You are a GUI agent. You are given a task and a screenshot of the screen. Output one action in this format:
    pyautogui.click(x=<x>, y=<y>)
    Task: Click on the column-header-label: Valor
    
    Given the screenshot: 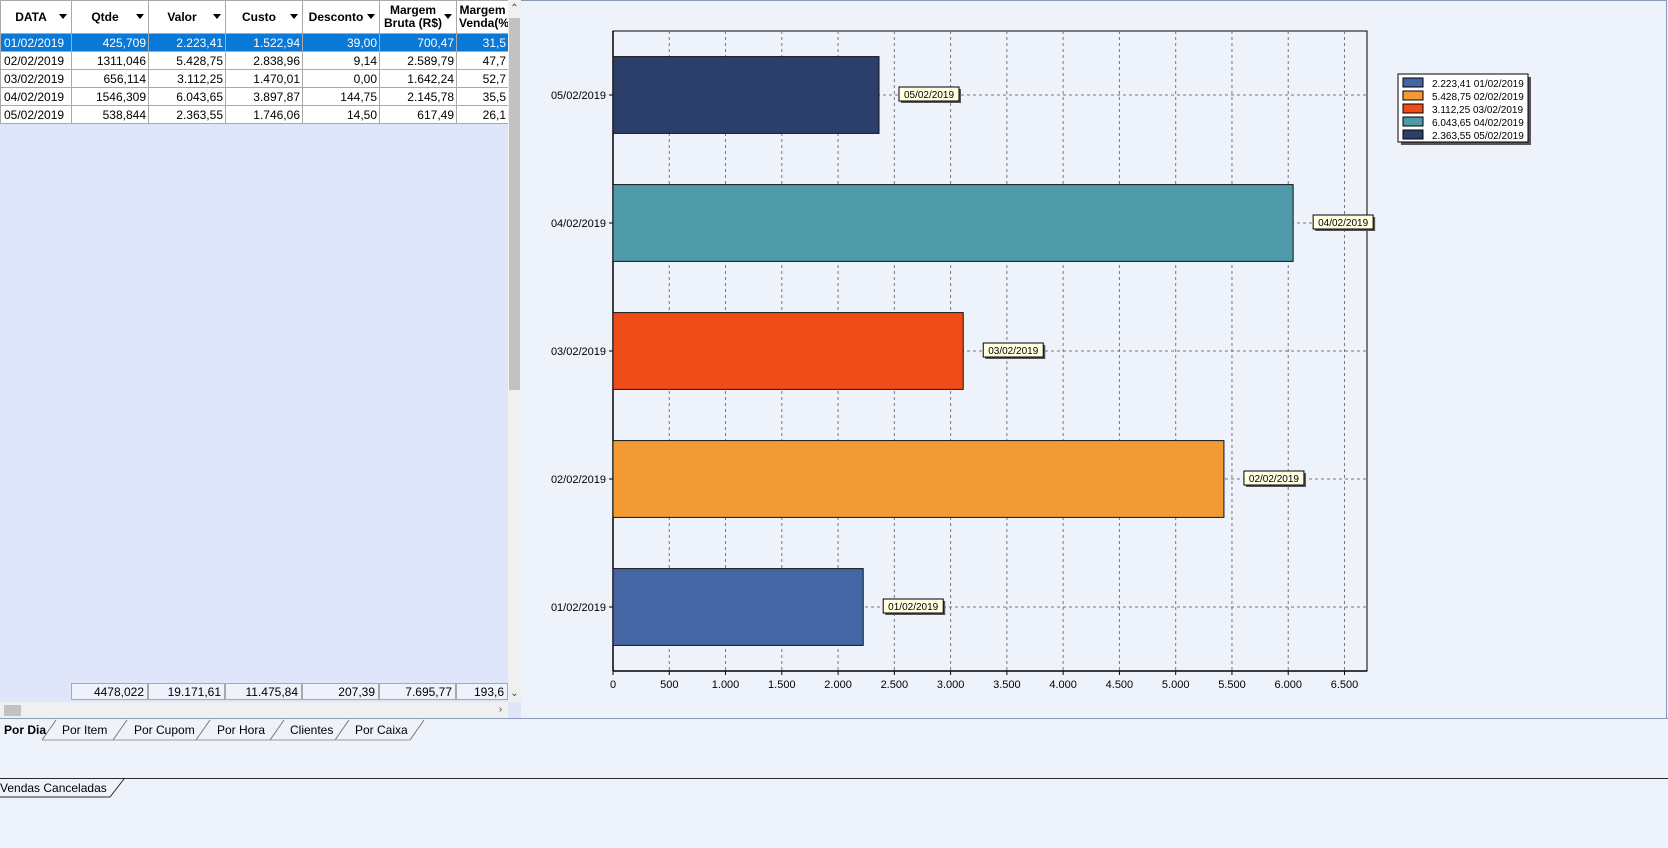 What is the action you would take?
    pyautogui.click(x=182, y=16)
    